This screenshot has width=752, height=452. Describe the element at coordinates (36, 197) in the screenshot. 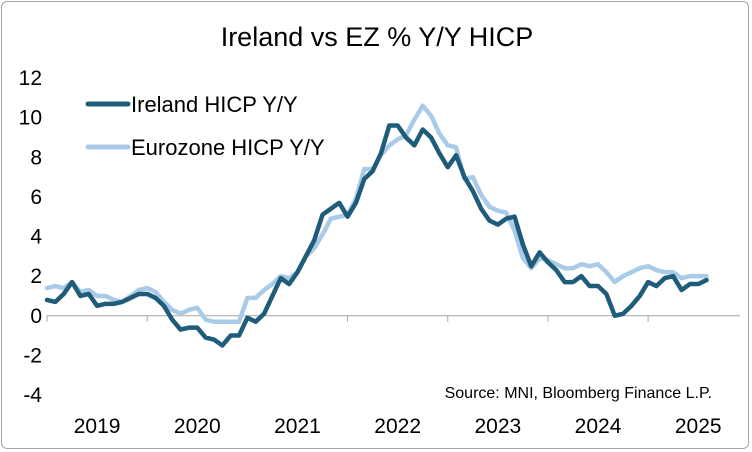

I see `y-tick-label: 6` at that location.